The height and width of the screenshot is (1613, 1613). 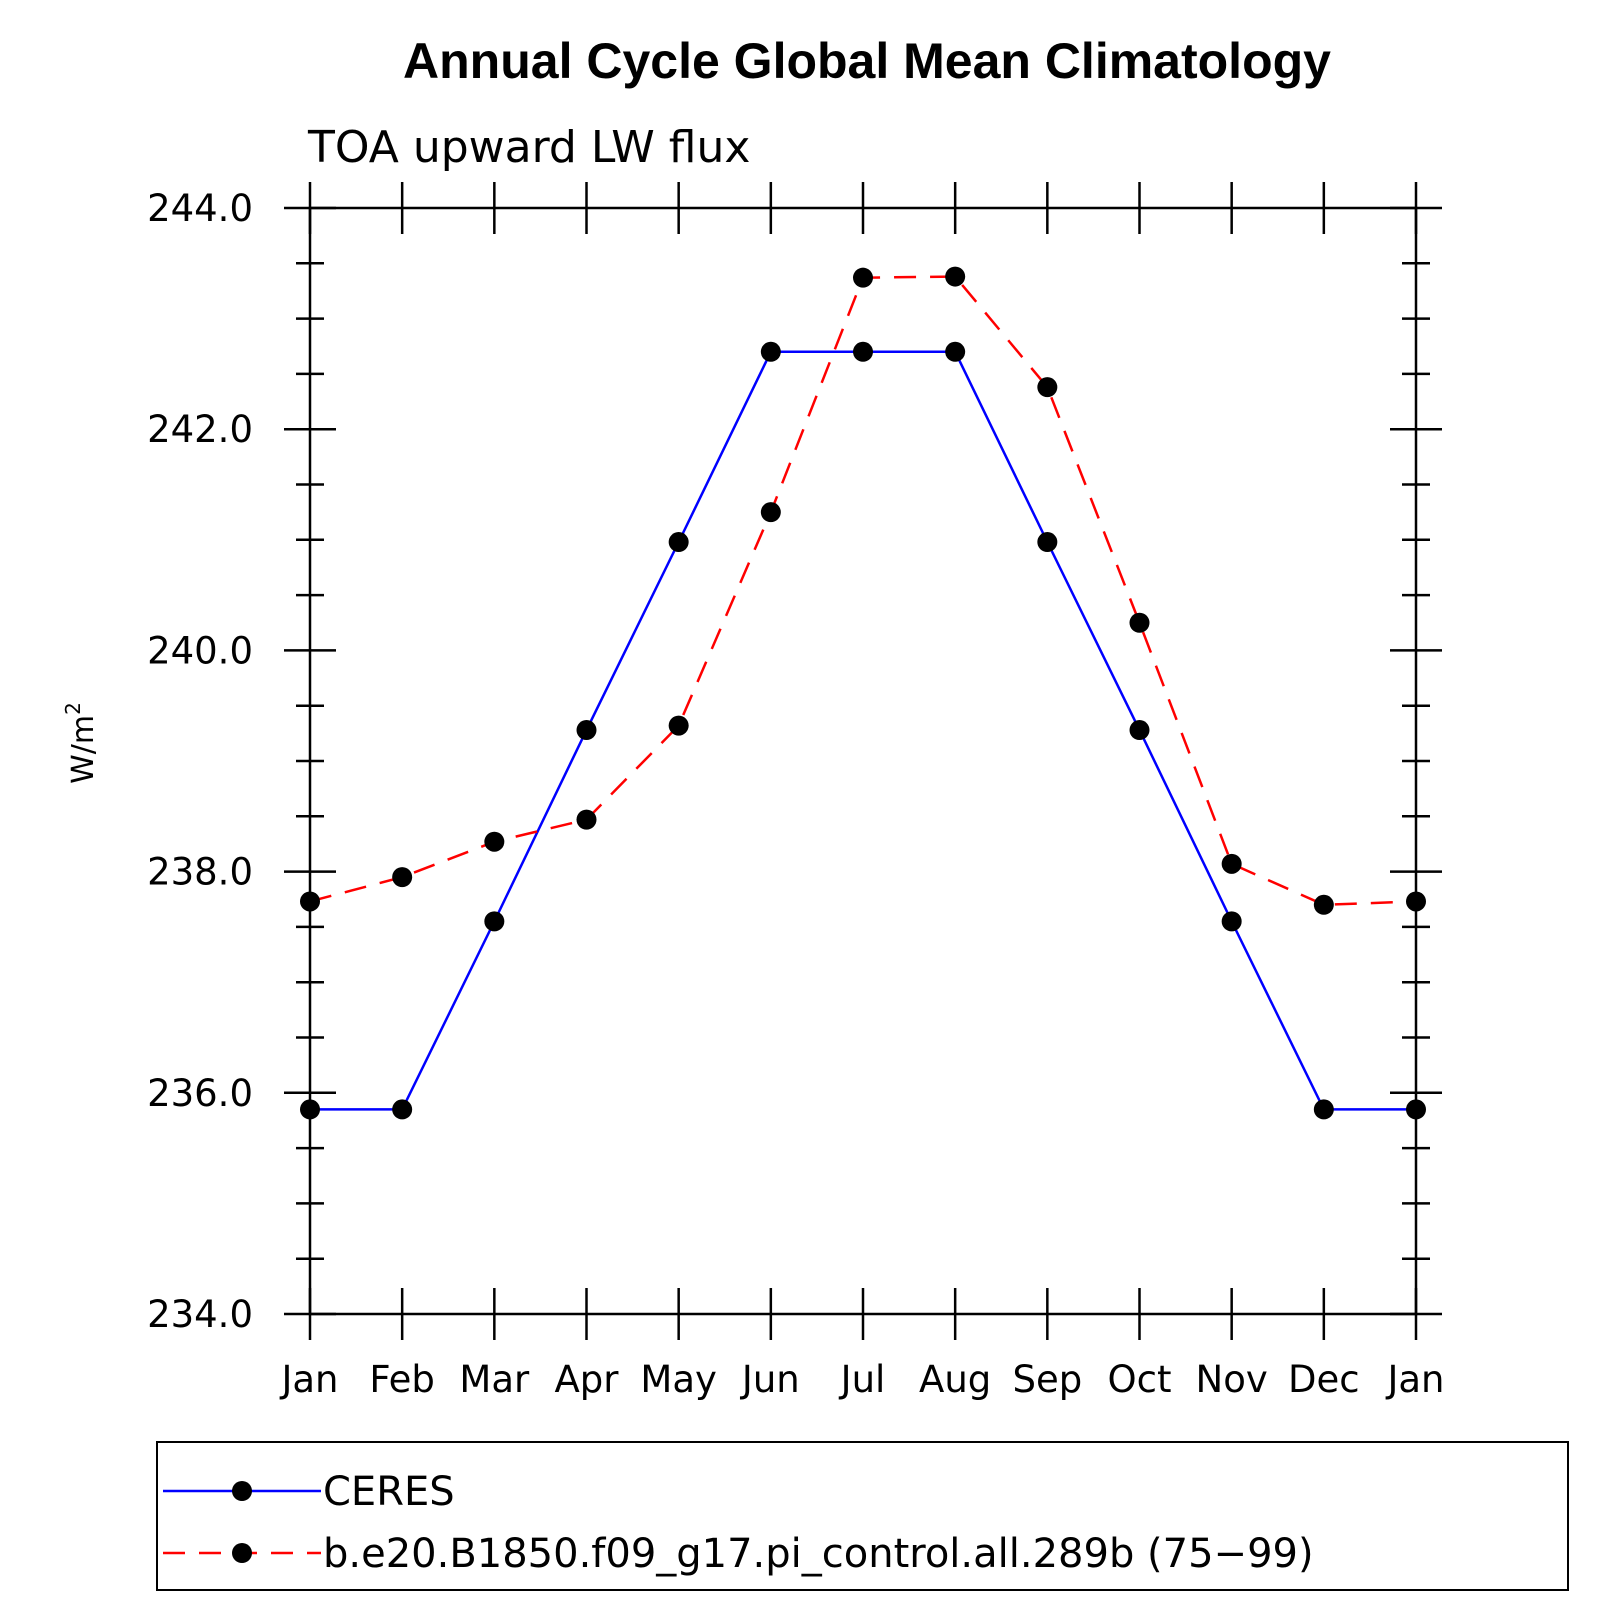 I want to click on y-tick-label: 242.0, so click(x=200, y=429).